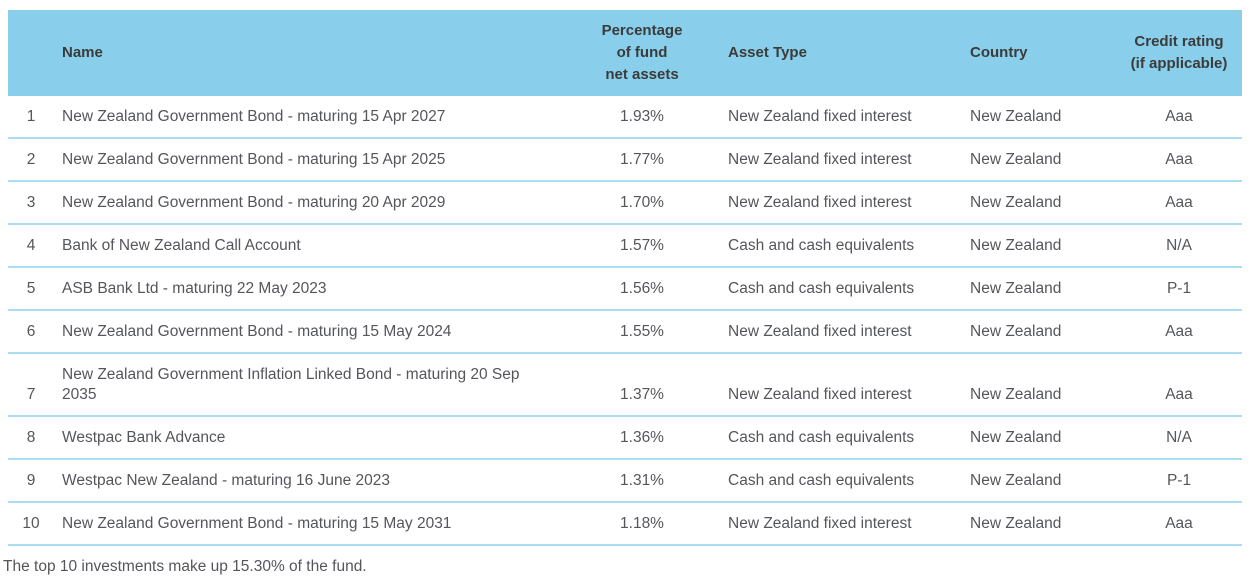  Describe the element at coordinates (31, 160) in the screenshot. I see `row-number: 2` at that location.